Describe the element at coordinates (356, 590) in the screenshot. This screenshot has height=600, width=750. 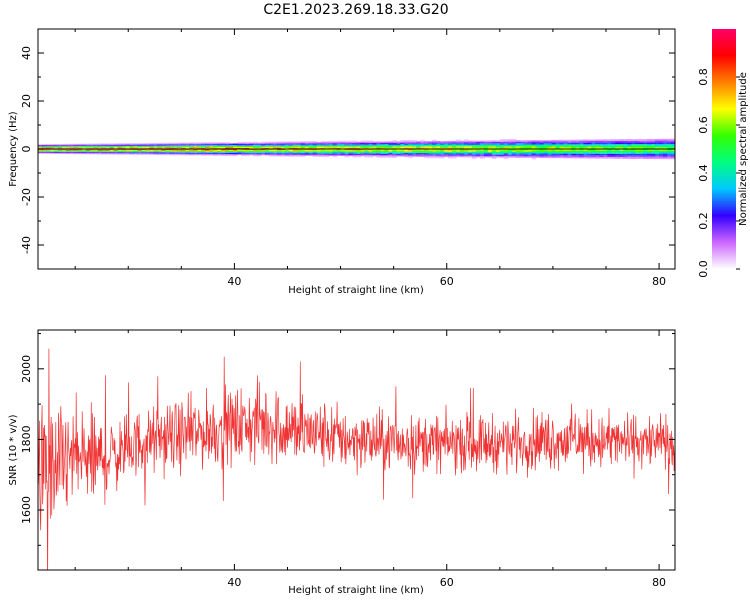
I see `snr-x-label: Height of straight line (km)` at that location.